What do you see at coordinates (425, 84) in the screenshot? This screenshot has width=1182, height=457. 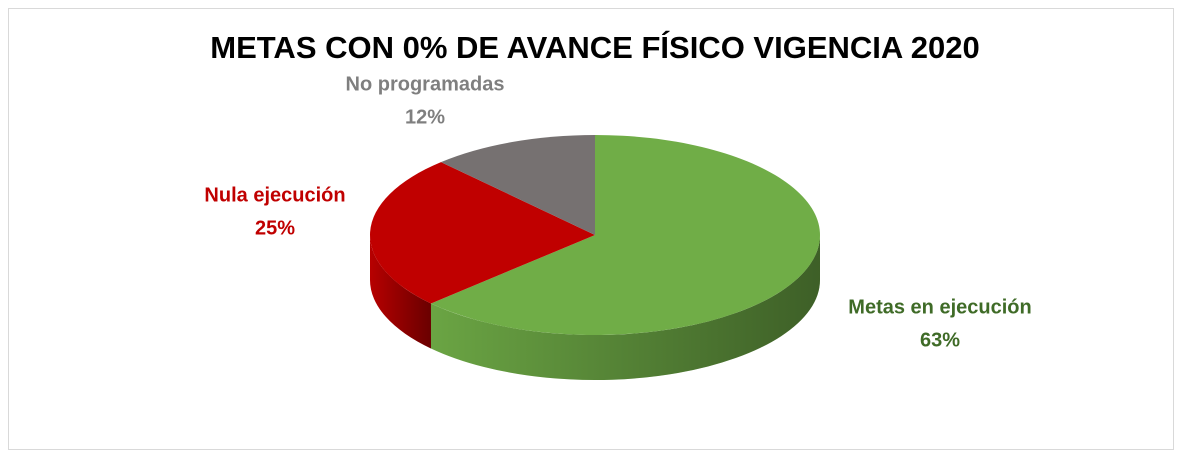 I see `slice-label: No programadas` at bounding box center [425, 84].